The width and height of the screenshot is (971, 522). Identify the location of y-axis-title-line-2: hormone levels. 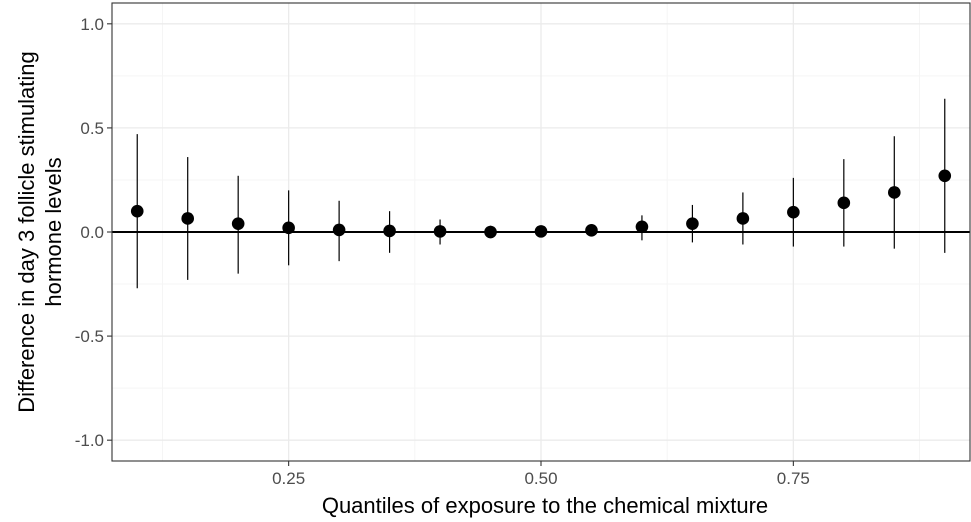
(53, 231).